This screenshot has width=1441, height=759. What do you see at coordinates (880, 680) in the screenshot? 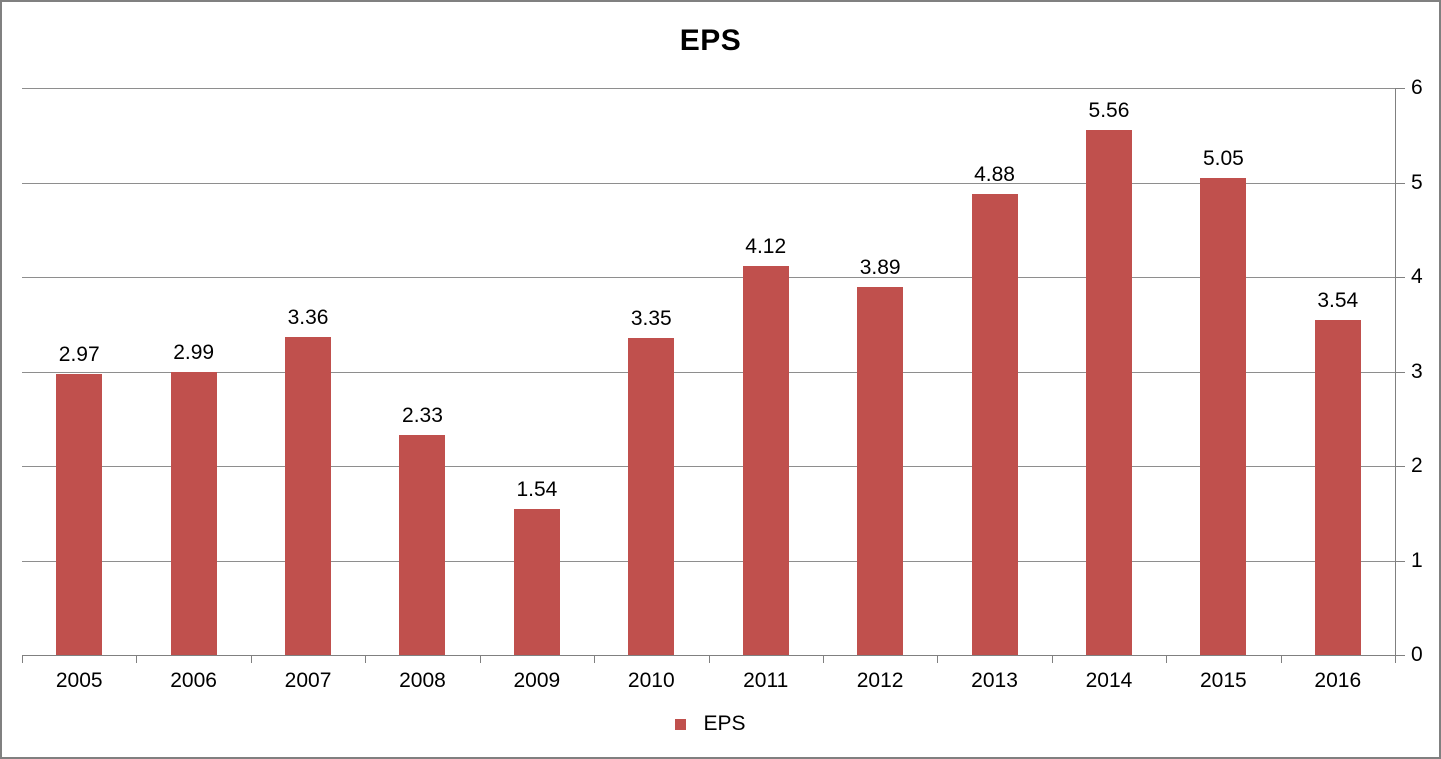
I see `x-axis-category-label: 2012` at bounding box center [880, 680].